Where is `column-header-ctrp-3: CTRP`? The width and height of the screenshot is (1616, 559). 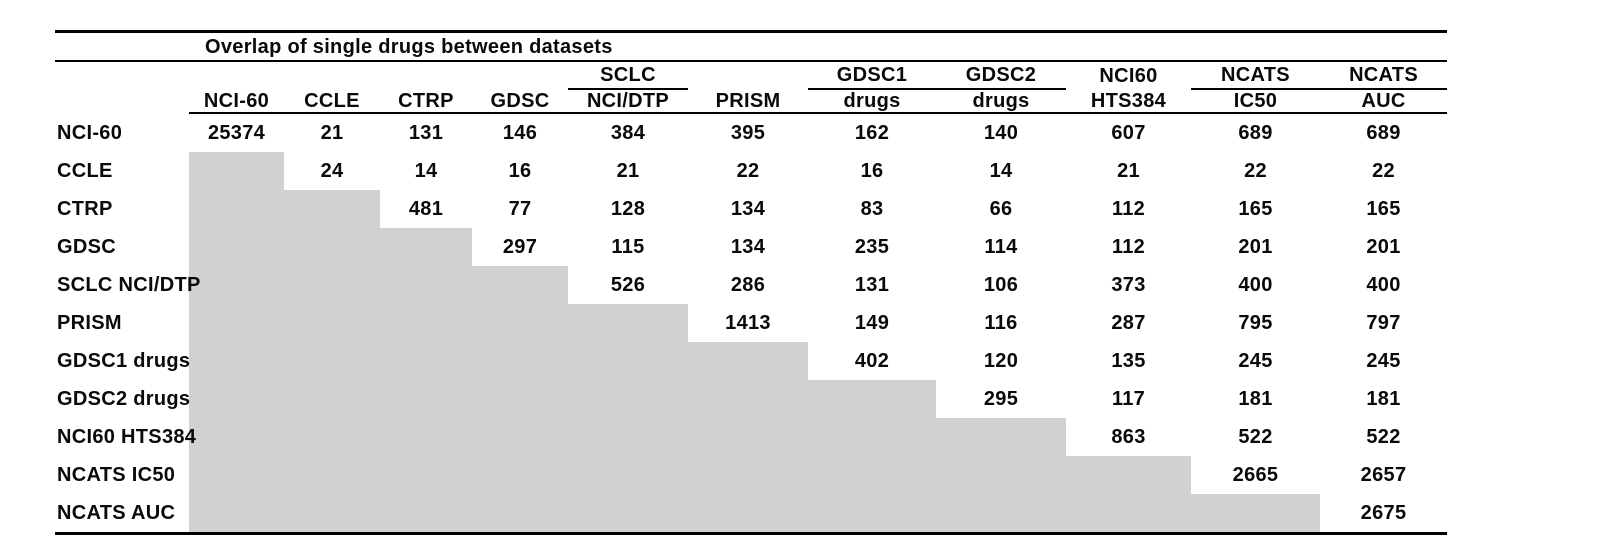
column-header-ctrp-3: CTRP is located at coordinates (426, 101).